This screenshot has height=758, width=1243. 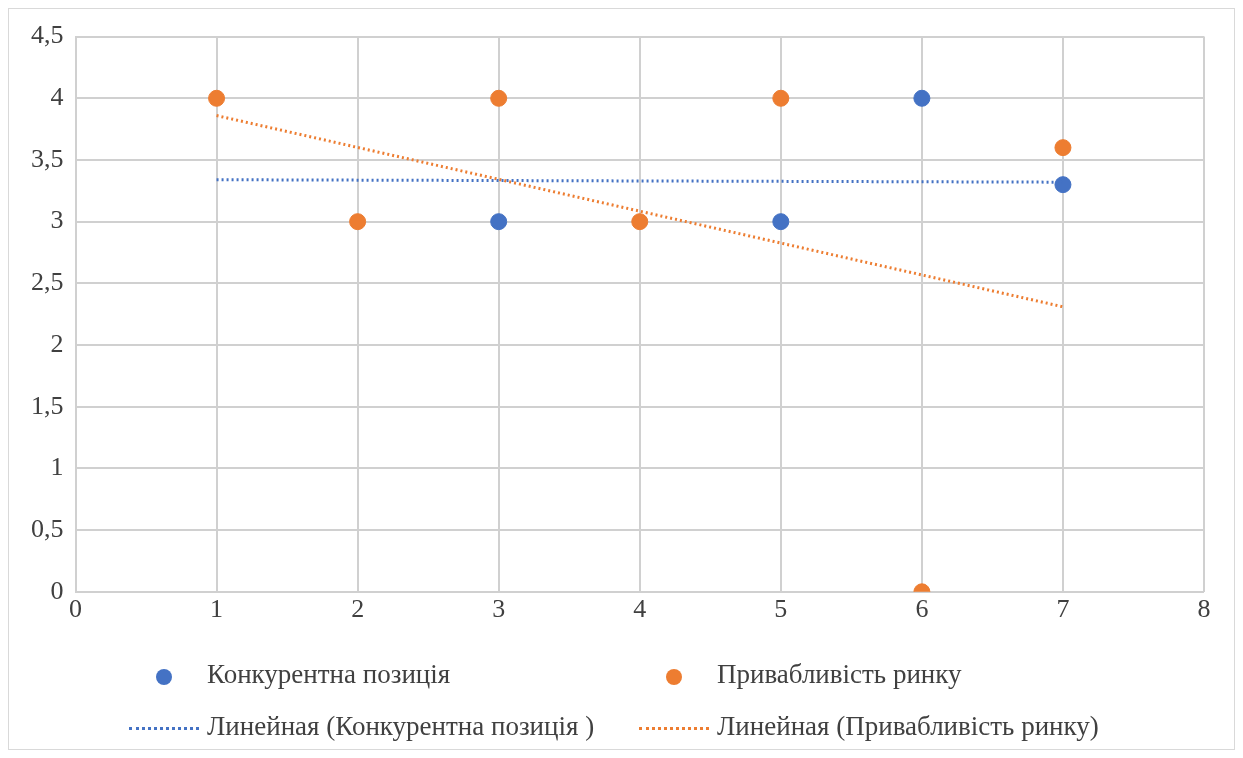 What do you see at coordinates (499, 609) in the screenshot?
I see `x-tick-label: 3` at bounding box center [499, 609].